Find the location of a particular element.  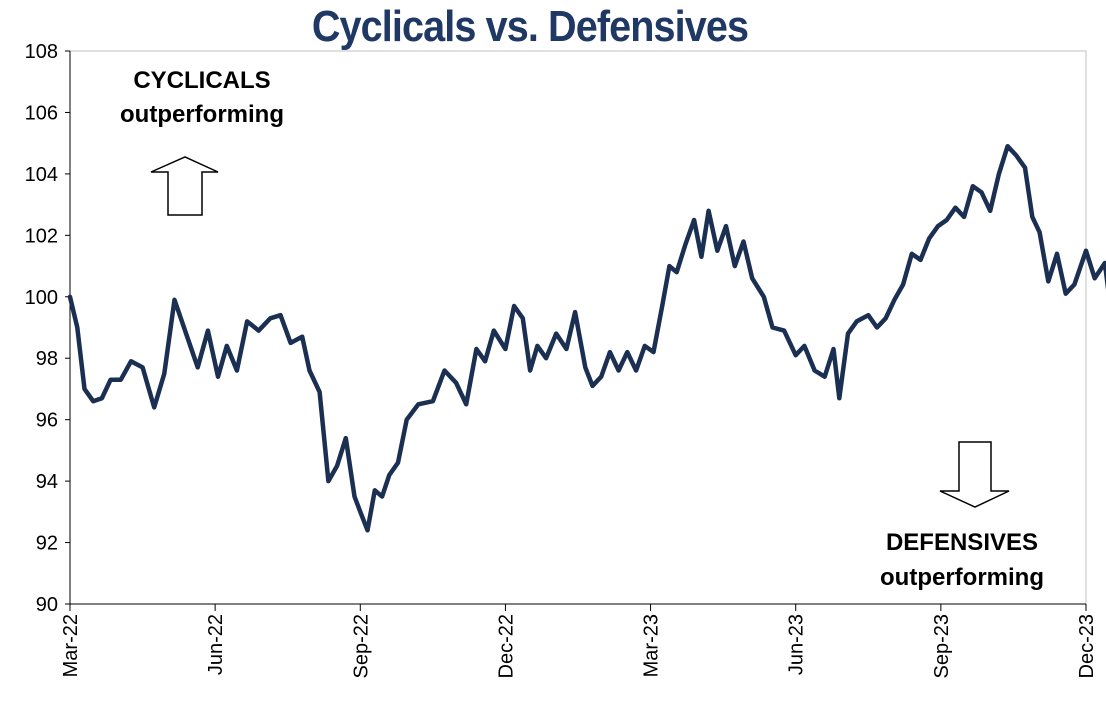

x-tick-label: Dec-22 is located at coordinates (506, 646).